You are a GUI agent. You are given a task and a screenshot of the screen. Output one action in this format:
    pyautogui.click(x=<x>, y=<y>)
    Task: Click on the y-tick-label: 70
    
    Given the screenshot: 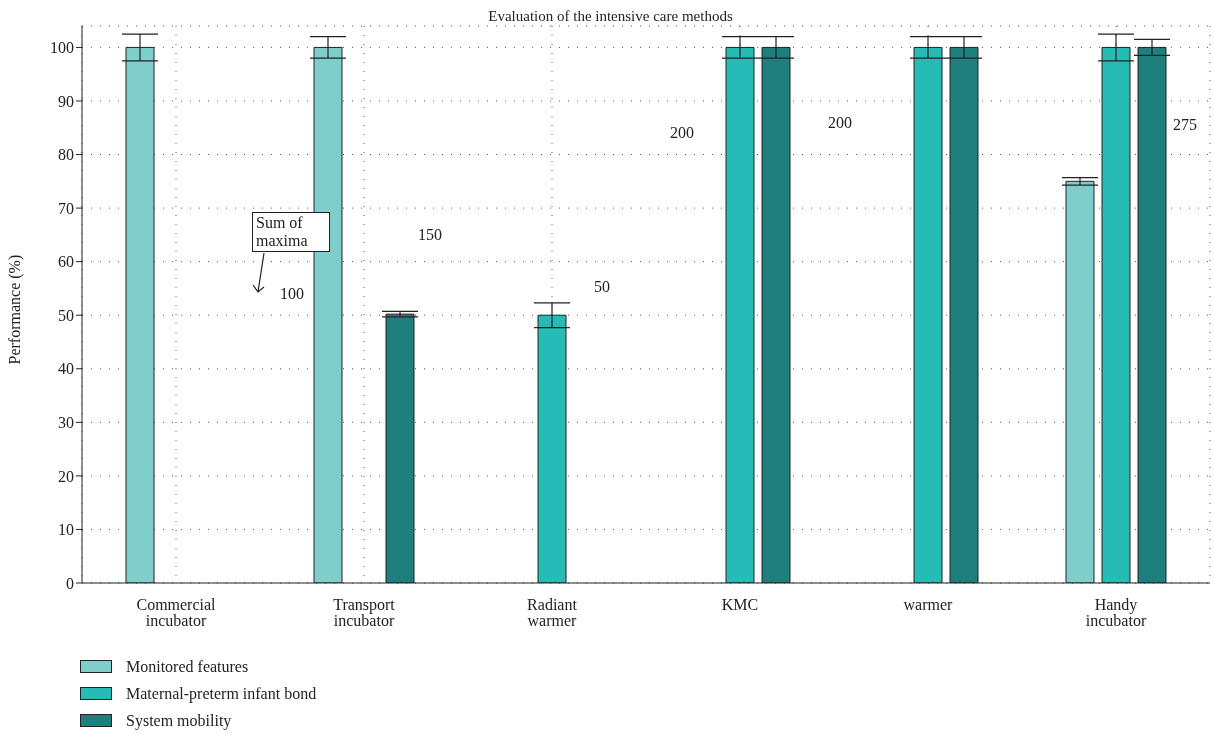 What is the action you would take?
    pyautogui.click(x=66, y=208)
    